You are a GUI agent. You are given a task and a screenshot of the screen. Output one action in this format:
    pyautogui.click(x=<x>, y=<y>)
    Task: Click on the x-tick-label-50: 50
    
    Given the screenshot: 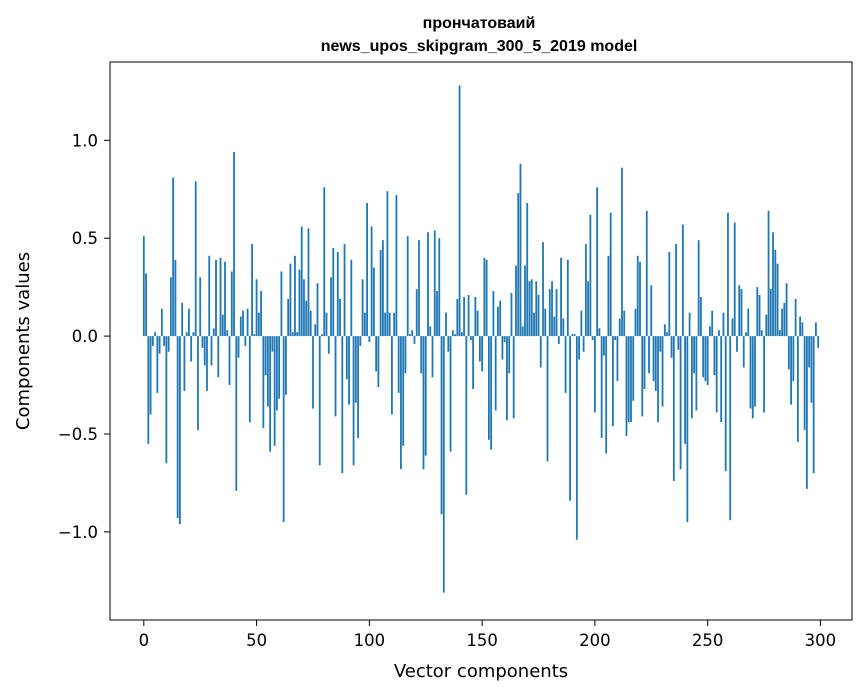 What is the action you would take?
    pyautogui.click(x=256, y=640)
    